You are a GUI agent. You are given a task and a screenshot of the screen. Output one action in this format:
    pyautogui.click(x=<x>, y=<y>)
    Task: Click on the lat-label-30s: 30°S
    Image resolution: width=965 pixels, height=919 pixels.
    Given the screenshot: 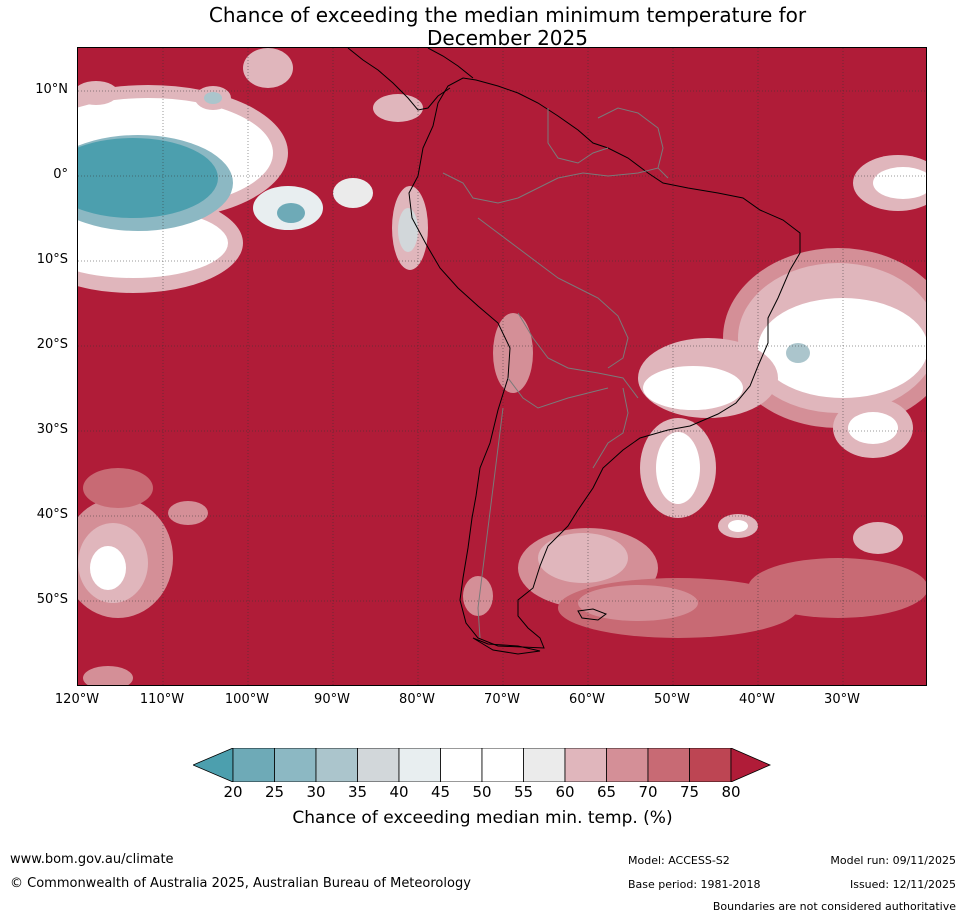 What is the action you would take?
    pyautogui.click(x=52, y=429)
    